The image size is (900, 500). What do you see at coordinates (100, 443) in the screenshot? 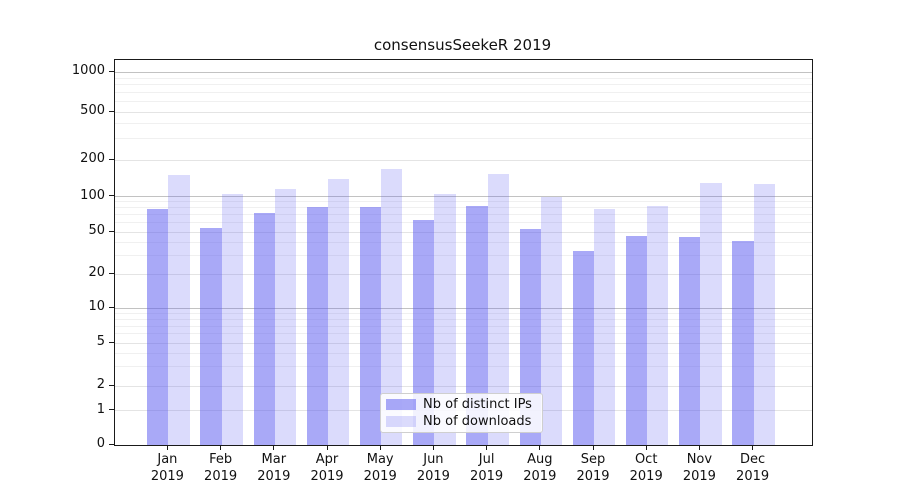
I see `y-tick-label-0: 0` at bounding box center [100, 443].